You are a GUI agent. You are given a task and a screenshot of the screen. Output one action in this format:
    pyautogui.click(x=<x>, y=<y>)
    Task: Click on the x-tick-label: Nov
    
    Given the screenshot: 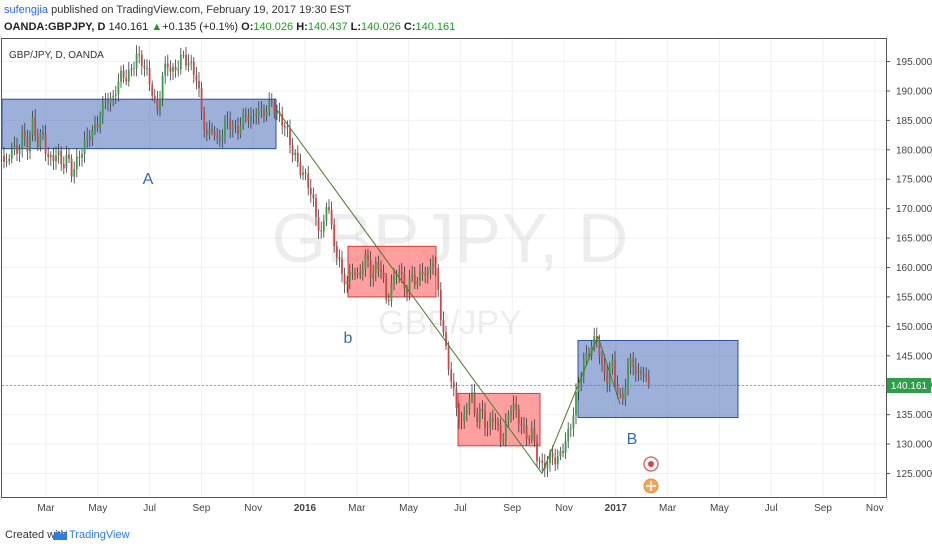 What is the action you would take?
    pyautogui.click(x=253, y=508)
    